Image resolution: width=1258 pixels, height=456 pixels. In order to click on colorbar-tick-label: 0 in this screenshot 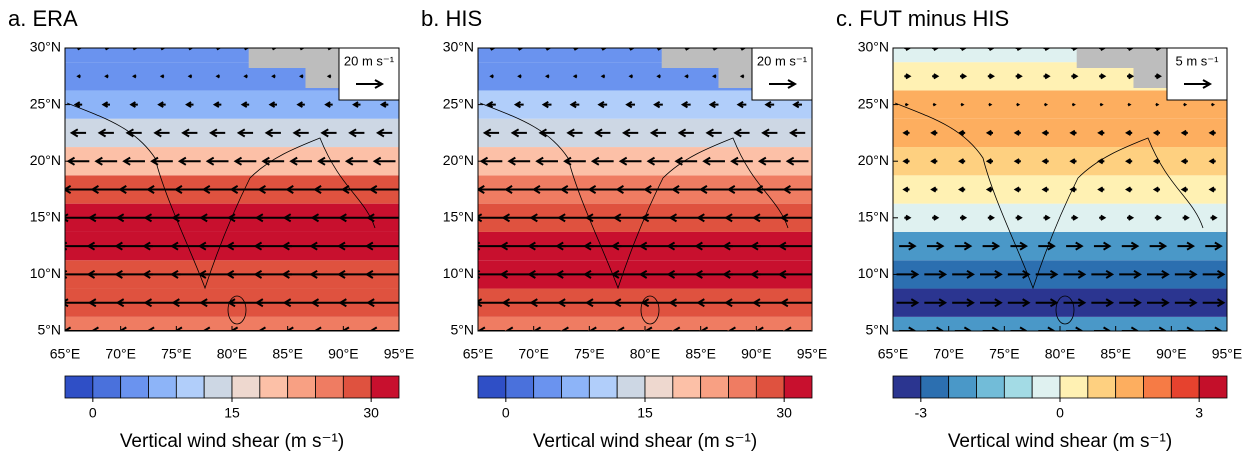, I will do `click(506, 413)`.